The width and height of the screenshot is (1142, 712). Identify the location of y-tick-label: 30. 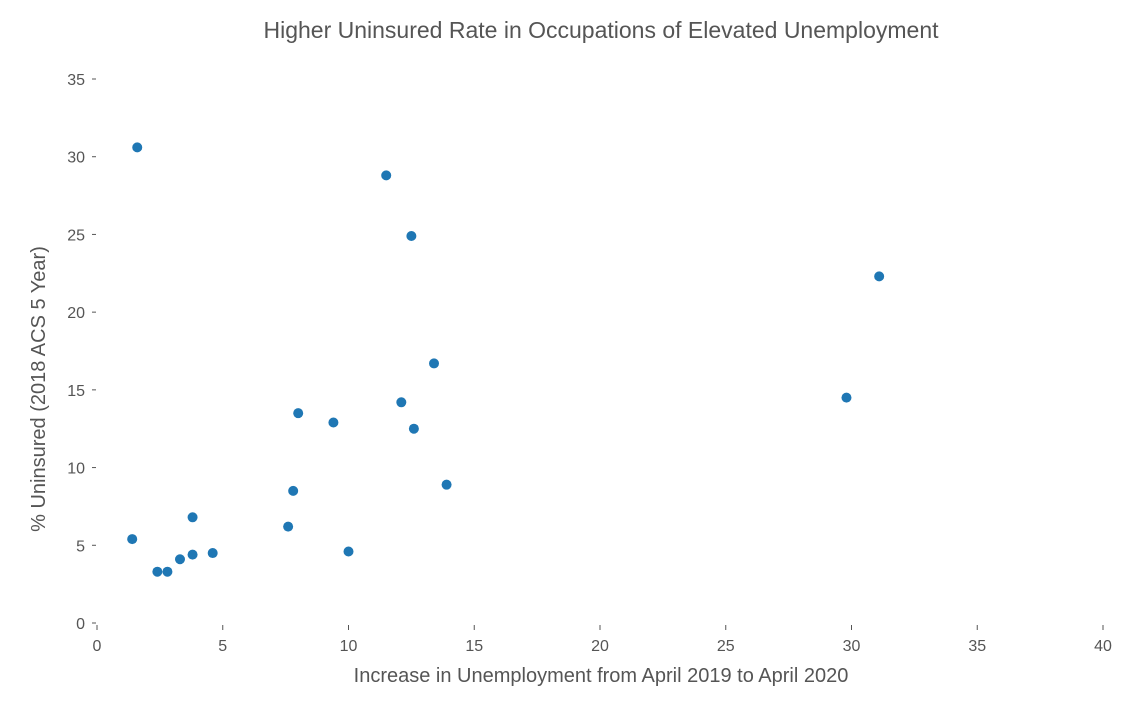
(76, 158).